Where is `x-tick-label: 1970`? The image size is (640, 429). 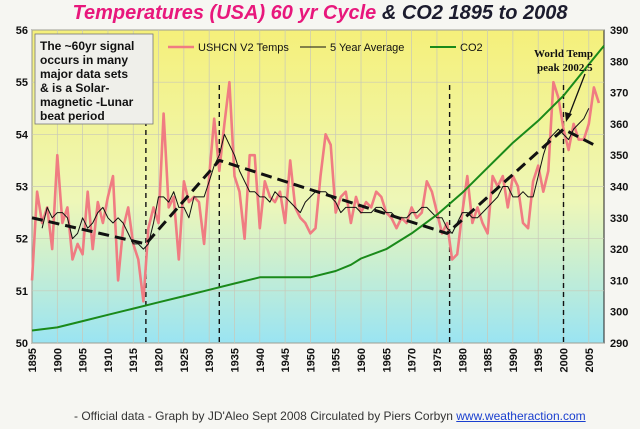 x-tick-label: 1970 is located at coordinates (413, 360).